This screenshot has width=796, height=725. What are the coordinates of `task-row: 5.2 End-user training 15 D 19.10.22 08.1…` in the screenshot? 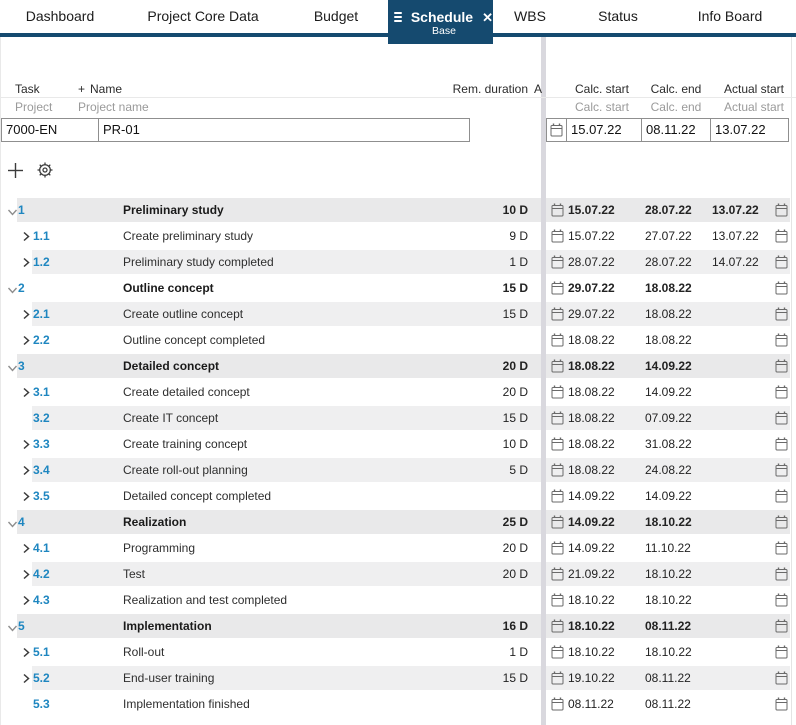 It's located at (398, 678).